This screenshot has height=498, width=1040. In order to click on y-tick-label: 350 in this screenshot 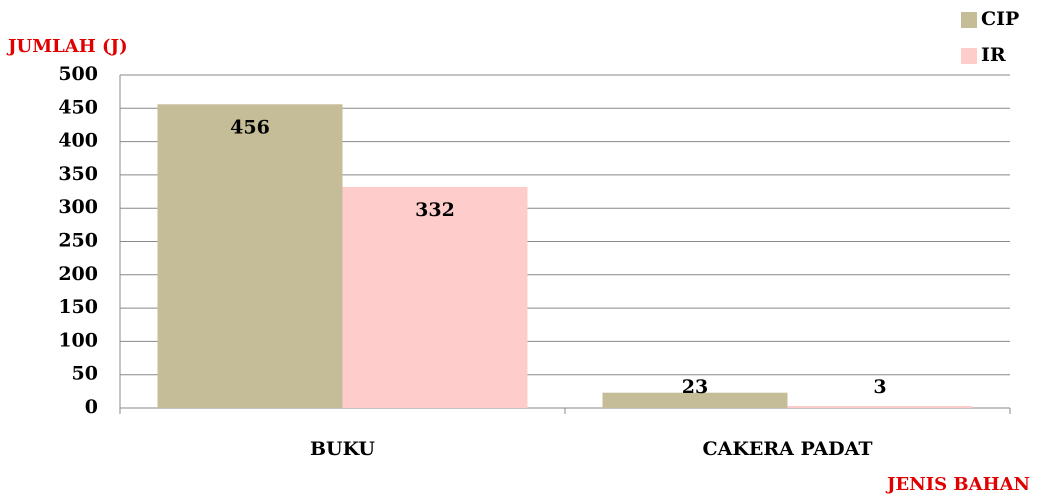, I will do `click(78, 174)`.